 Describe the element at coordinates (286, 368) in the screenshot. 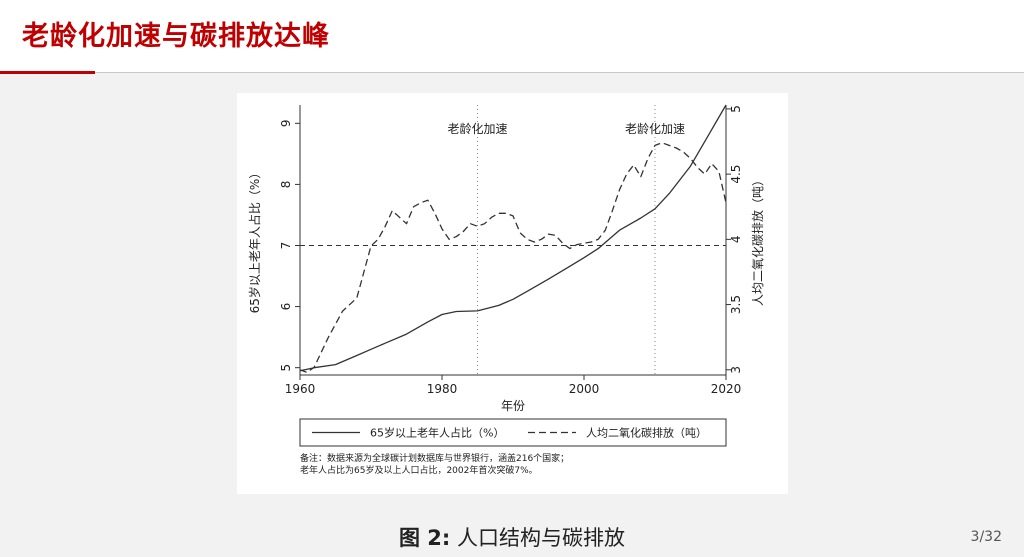

I see `y-left-tick-label: 5` at that location.